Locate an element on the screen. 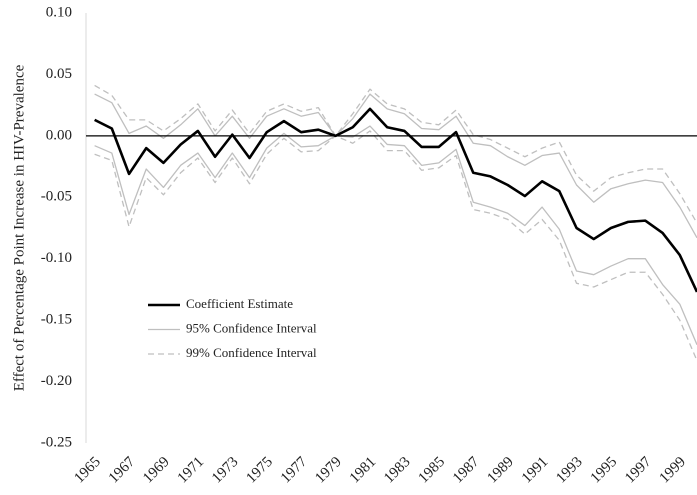 The image size is (697, 495). x-tick-label: 1983 is located at coordinates (397, 470).